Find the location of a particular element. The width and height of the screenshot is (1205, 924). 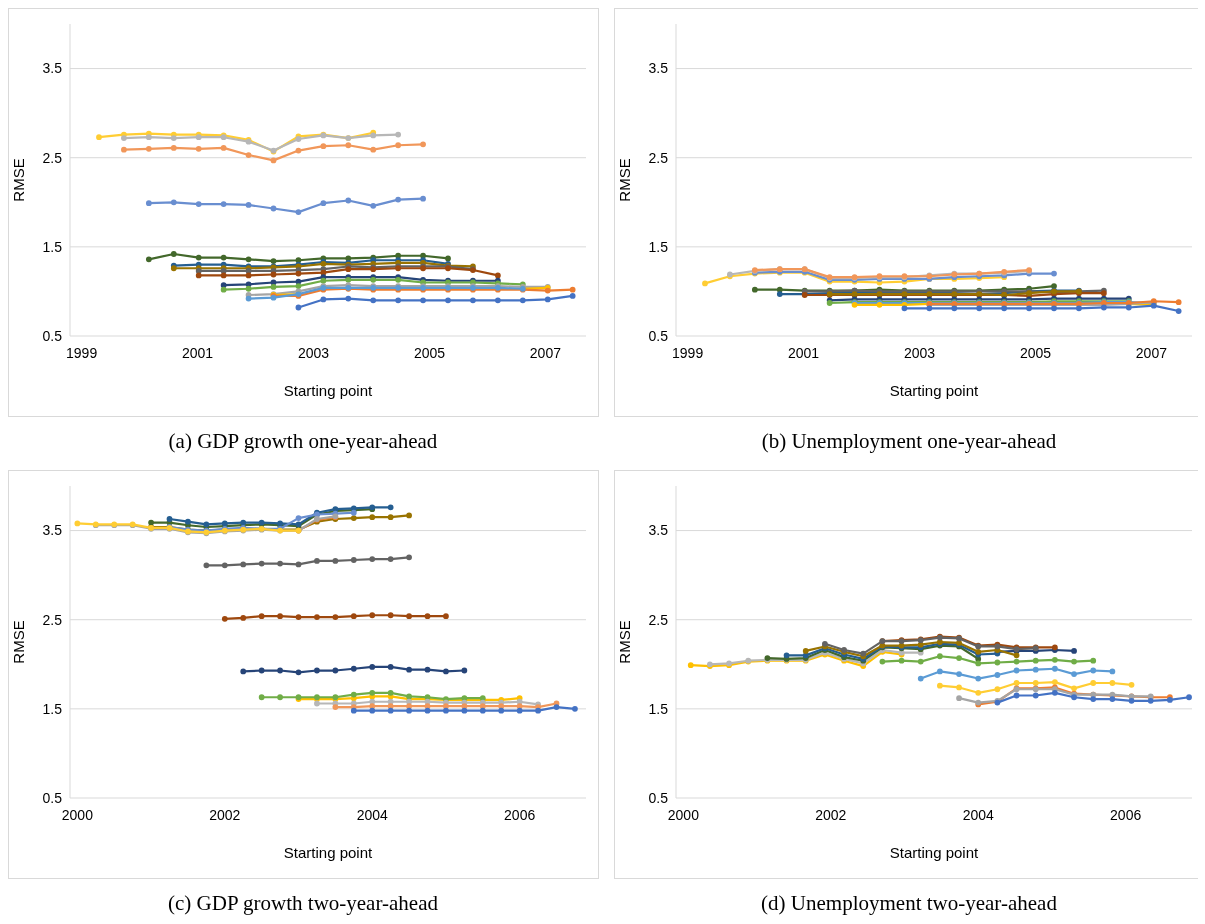

text: (b) Unemployment one-year-ahead is located at coordinates (909, 441).